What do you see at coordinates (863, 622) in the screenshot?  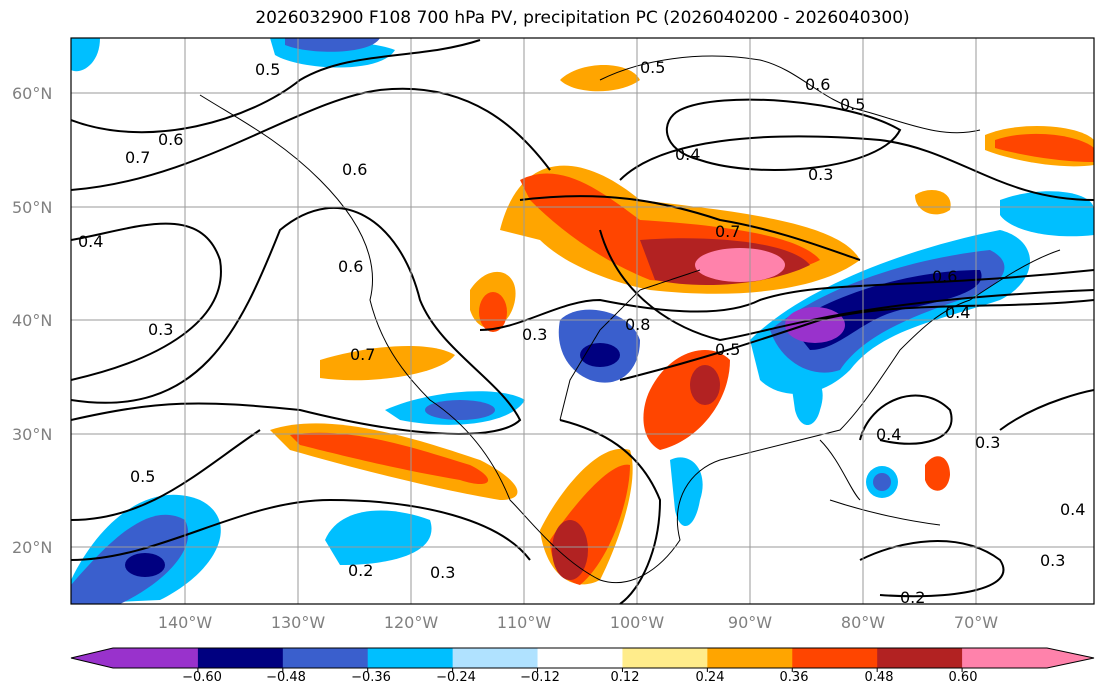 I see `lon-label: 80°W` at bounding box center [863, 622].